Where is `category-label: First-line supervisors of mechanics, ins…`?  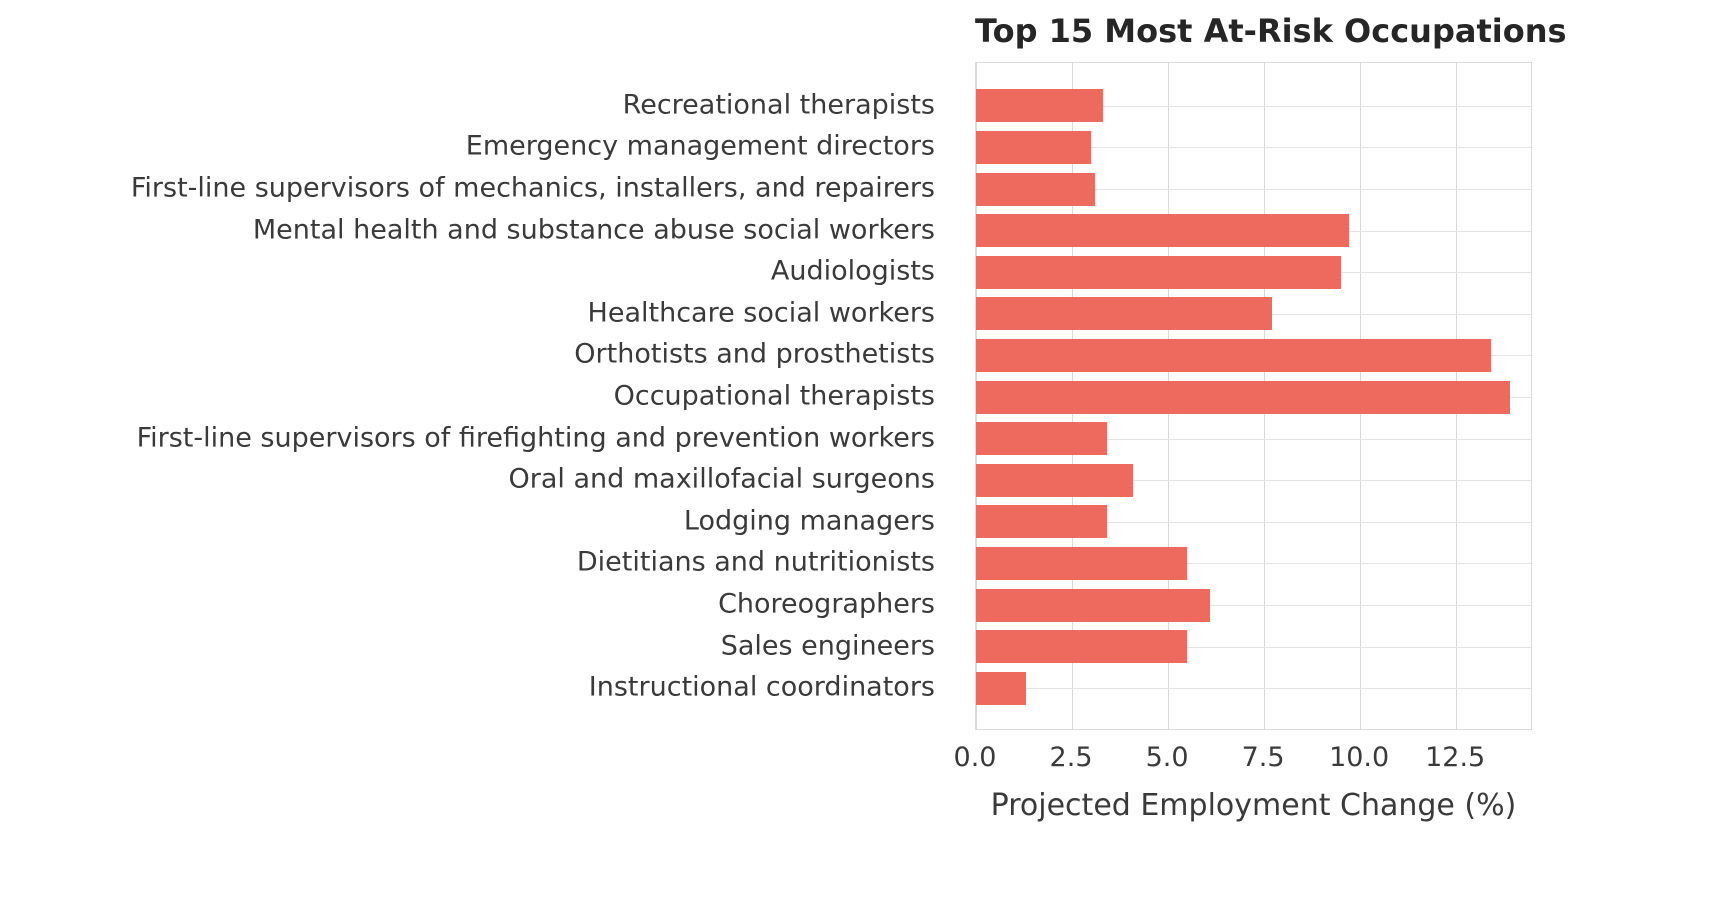 category-label: First-line supervisors of mechanics, ins… is located at coordinates (532, 188).